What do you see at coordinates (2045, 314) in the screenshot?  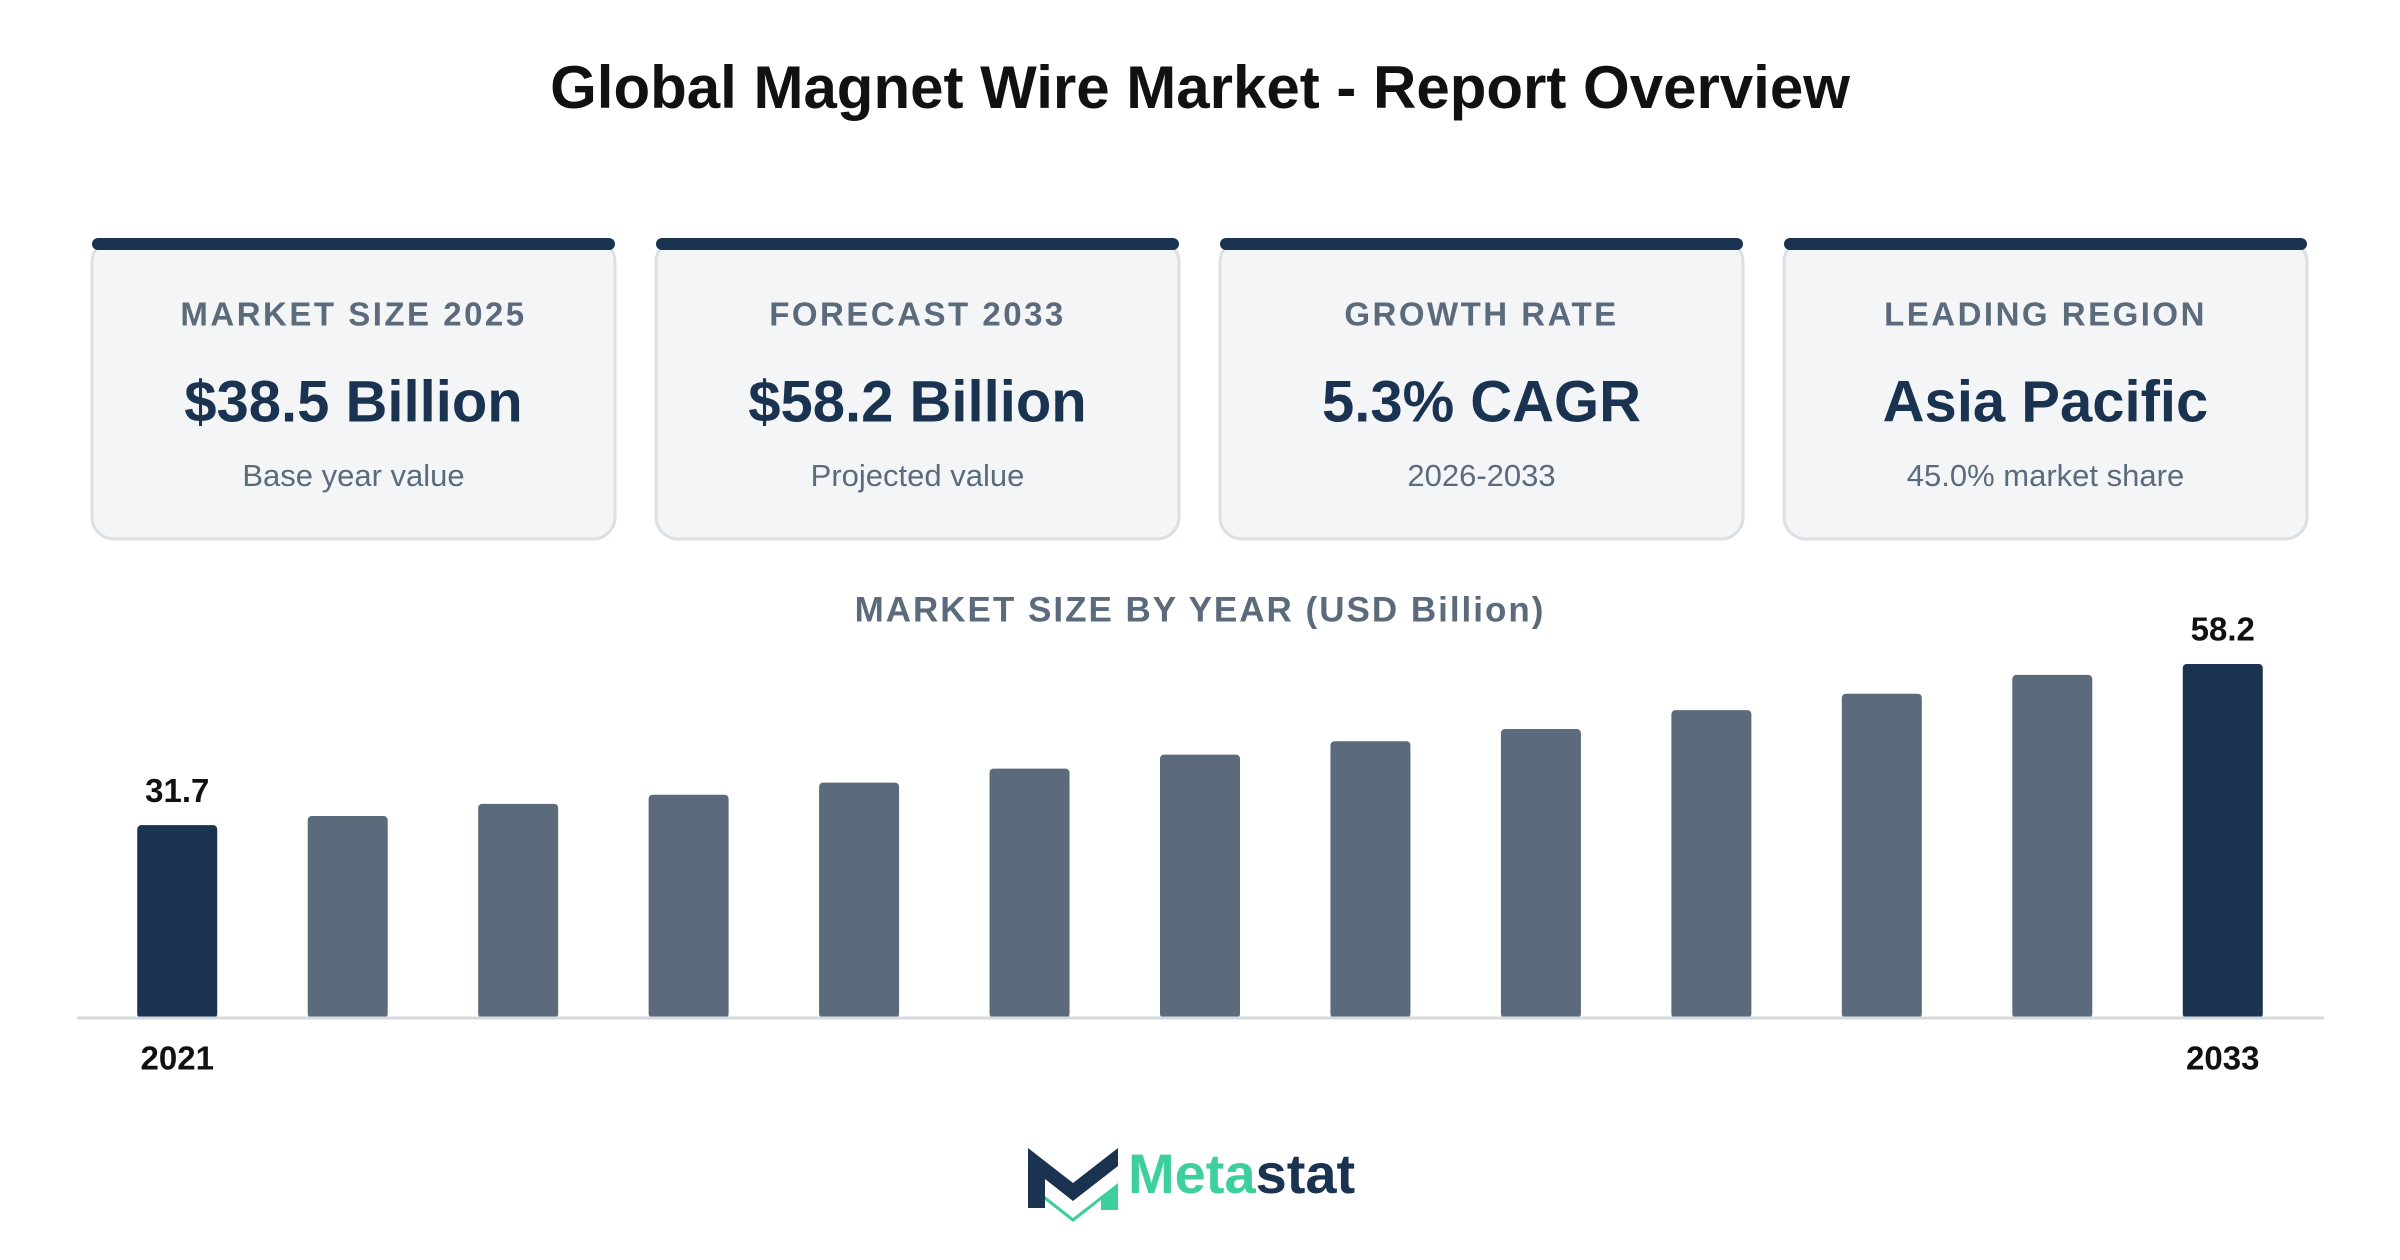 I see `card-label: LEADING REGION` at bounding box center [2045, 314].